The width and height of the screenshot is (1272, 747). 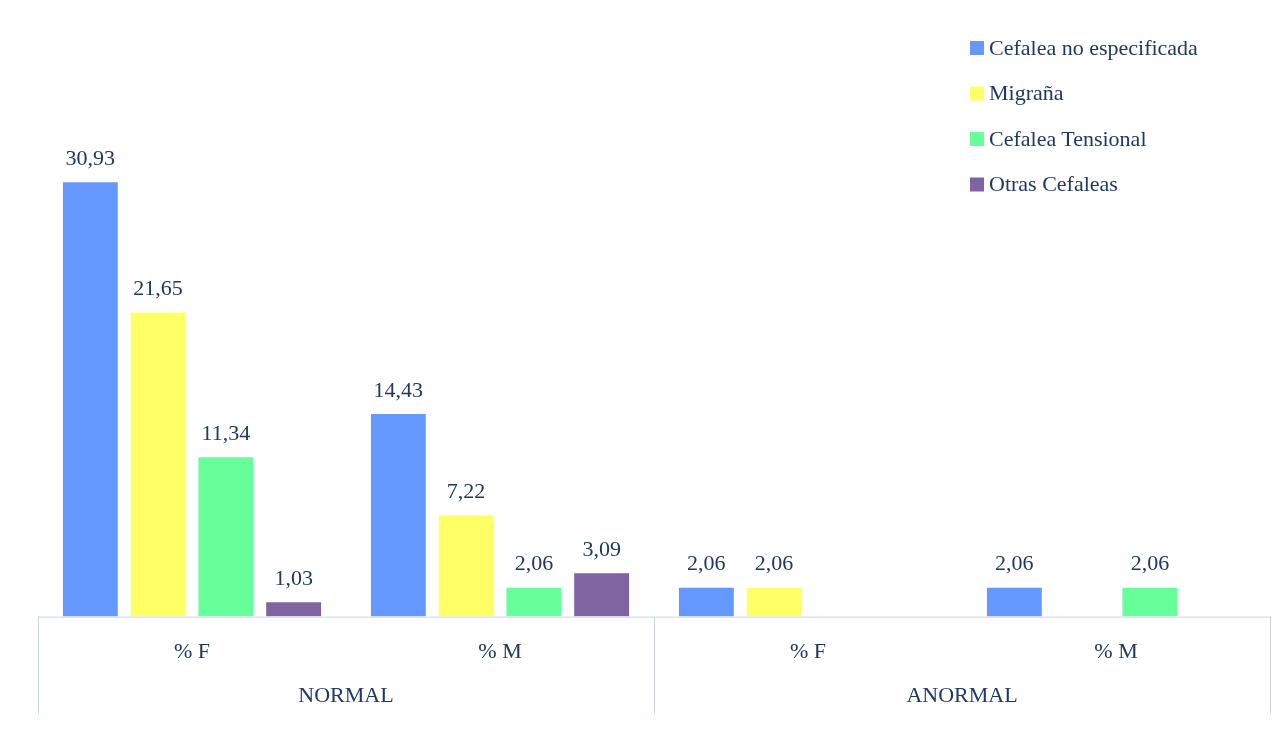 I want to click on text: ANORMAL, so click(x=962, y=695).